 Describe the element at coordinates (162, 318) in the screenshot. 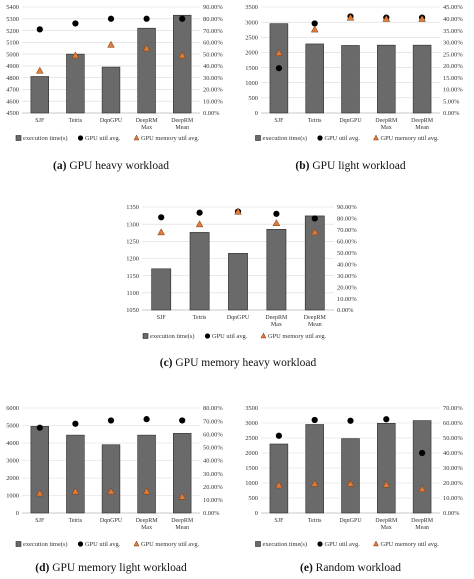

I see `x-category-label: SJF` at that location.